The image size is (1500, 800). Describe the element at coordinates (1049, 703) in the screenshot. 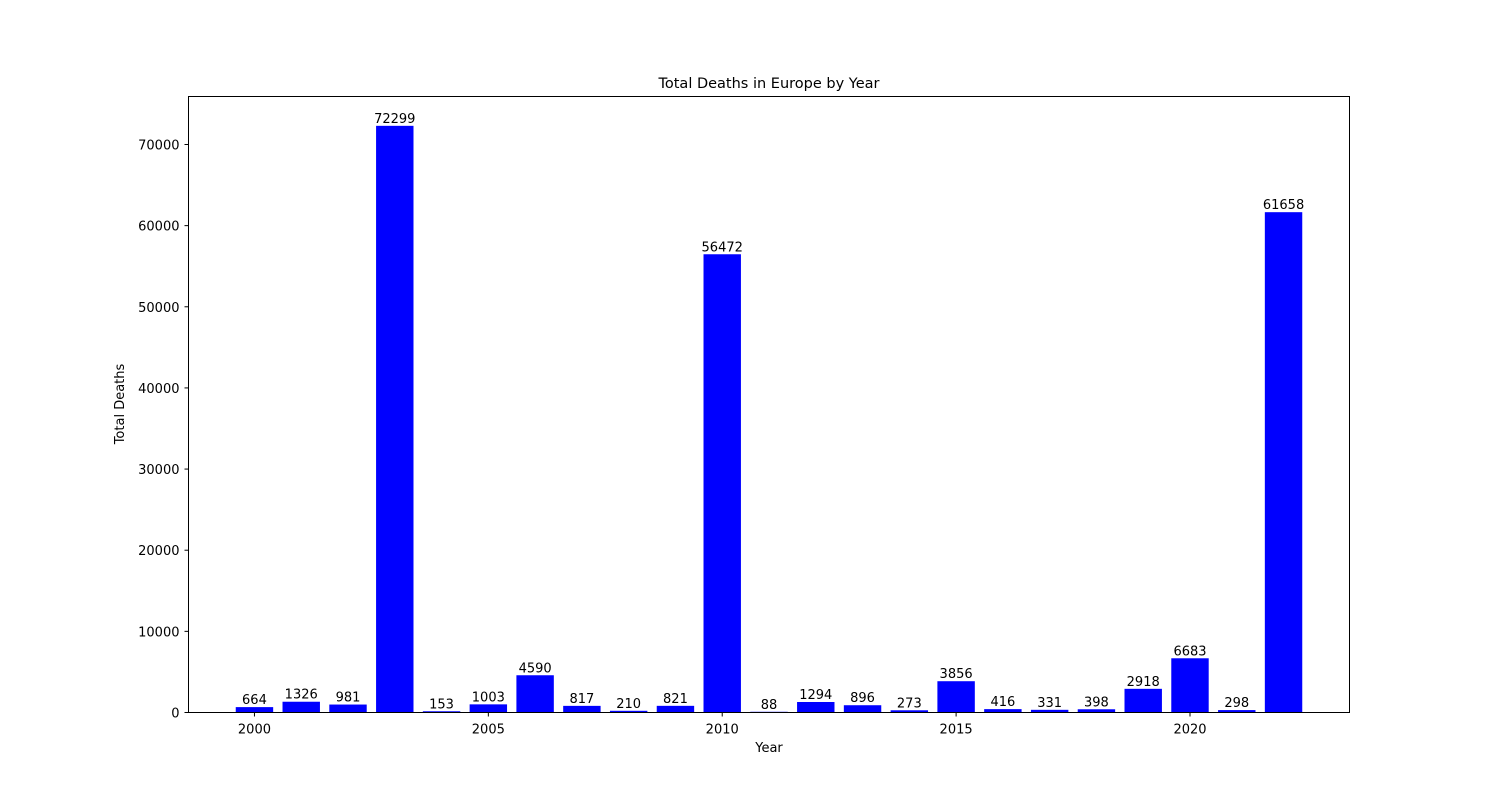

I see `data-label-2017: 331` at that location.